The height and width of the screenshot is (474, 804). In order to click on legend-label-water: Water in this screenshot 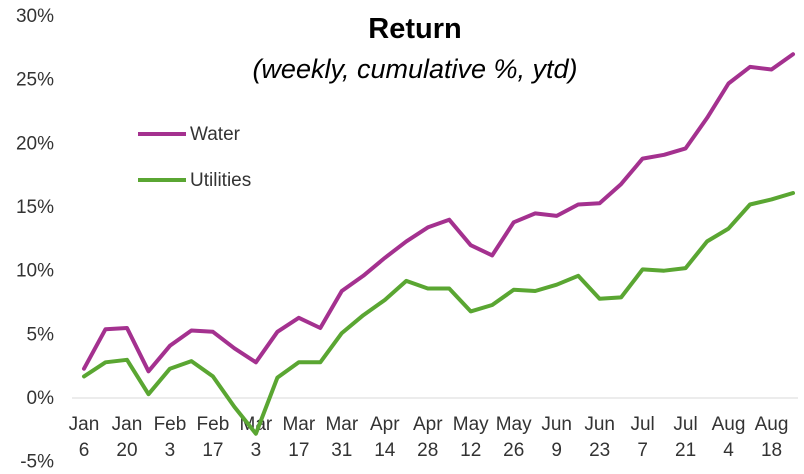, I will do `click(215, 134)`.